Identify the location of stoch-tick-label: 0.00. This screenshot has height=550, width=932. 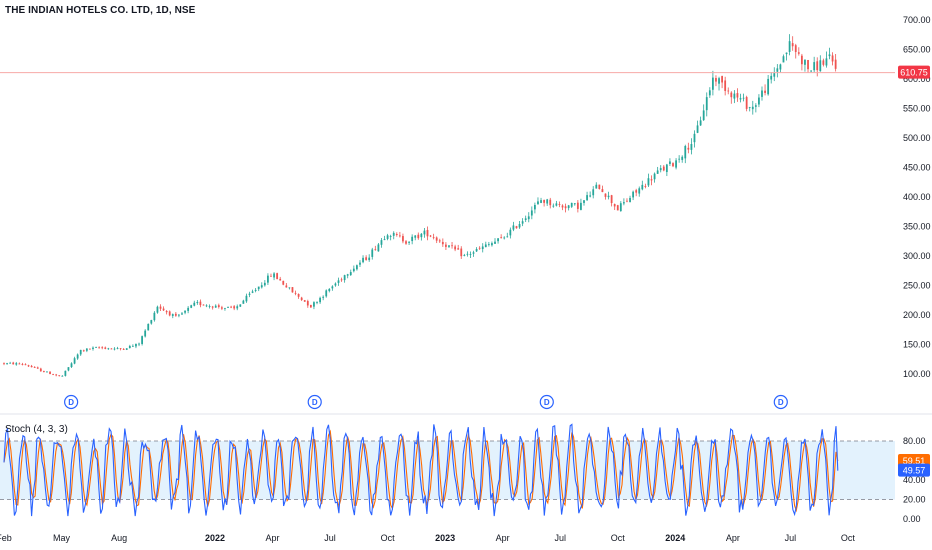
(912, 519).